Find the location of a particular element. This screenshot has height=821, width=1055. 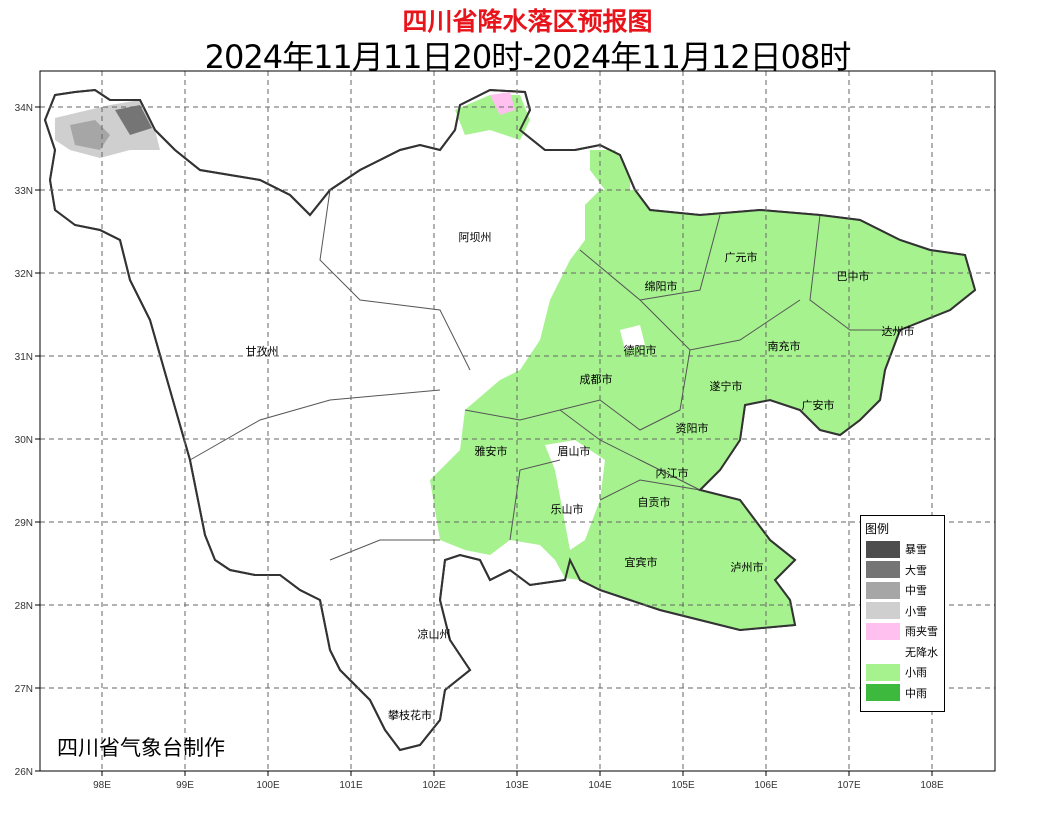

x-tick-label: 108E is located at coordinates (932, 785).